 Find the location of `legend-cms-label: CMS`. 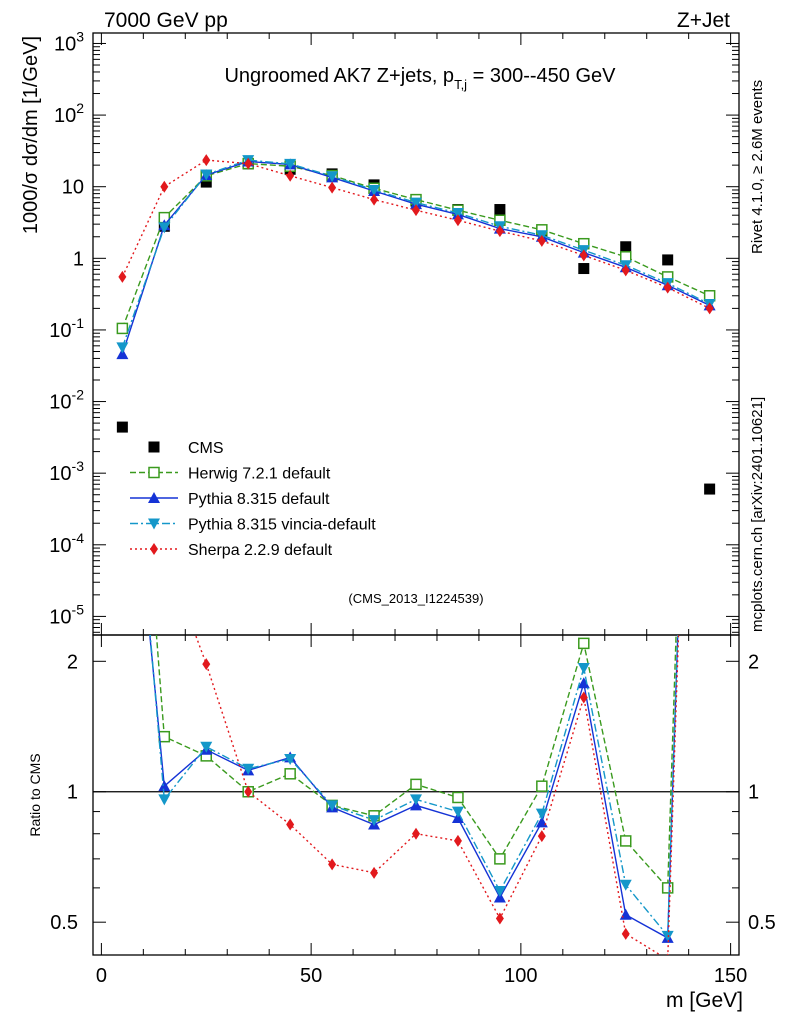

legend-cms-label: CMS is located at coordinates (206, 448).